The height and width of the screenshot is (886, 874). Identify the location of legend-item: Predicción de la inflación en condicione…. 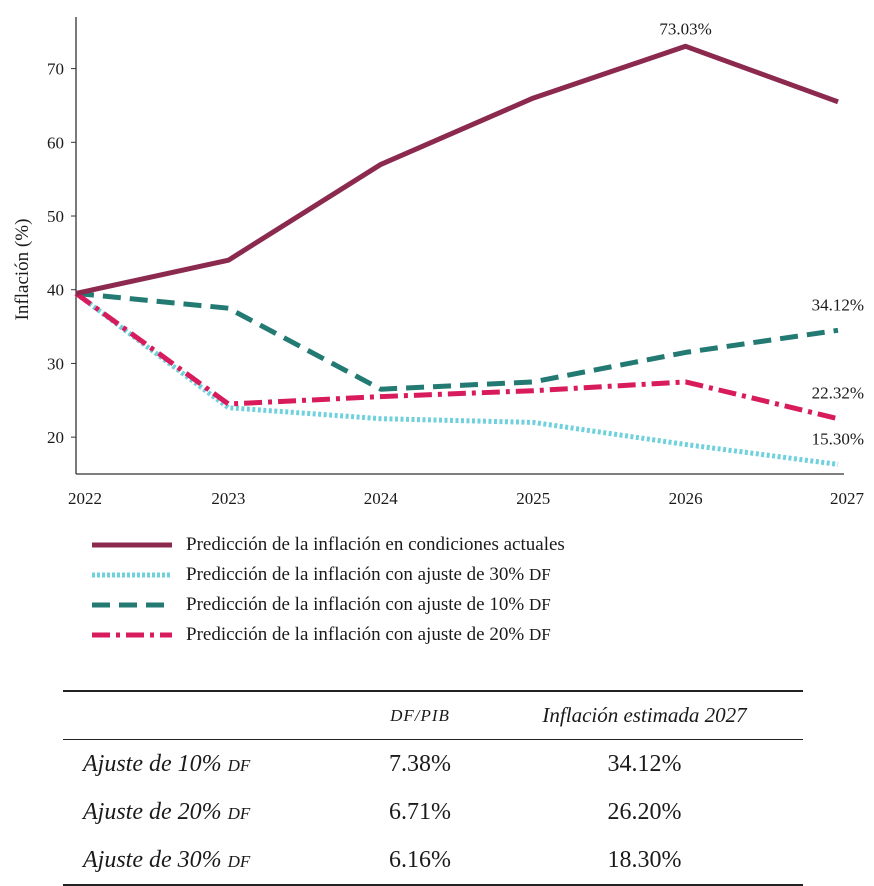
(328, 545).